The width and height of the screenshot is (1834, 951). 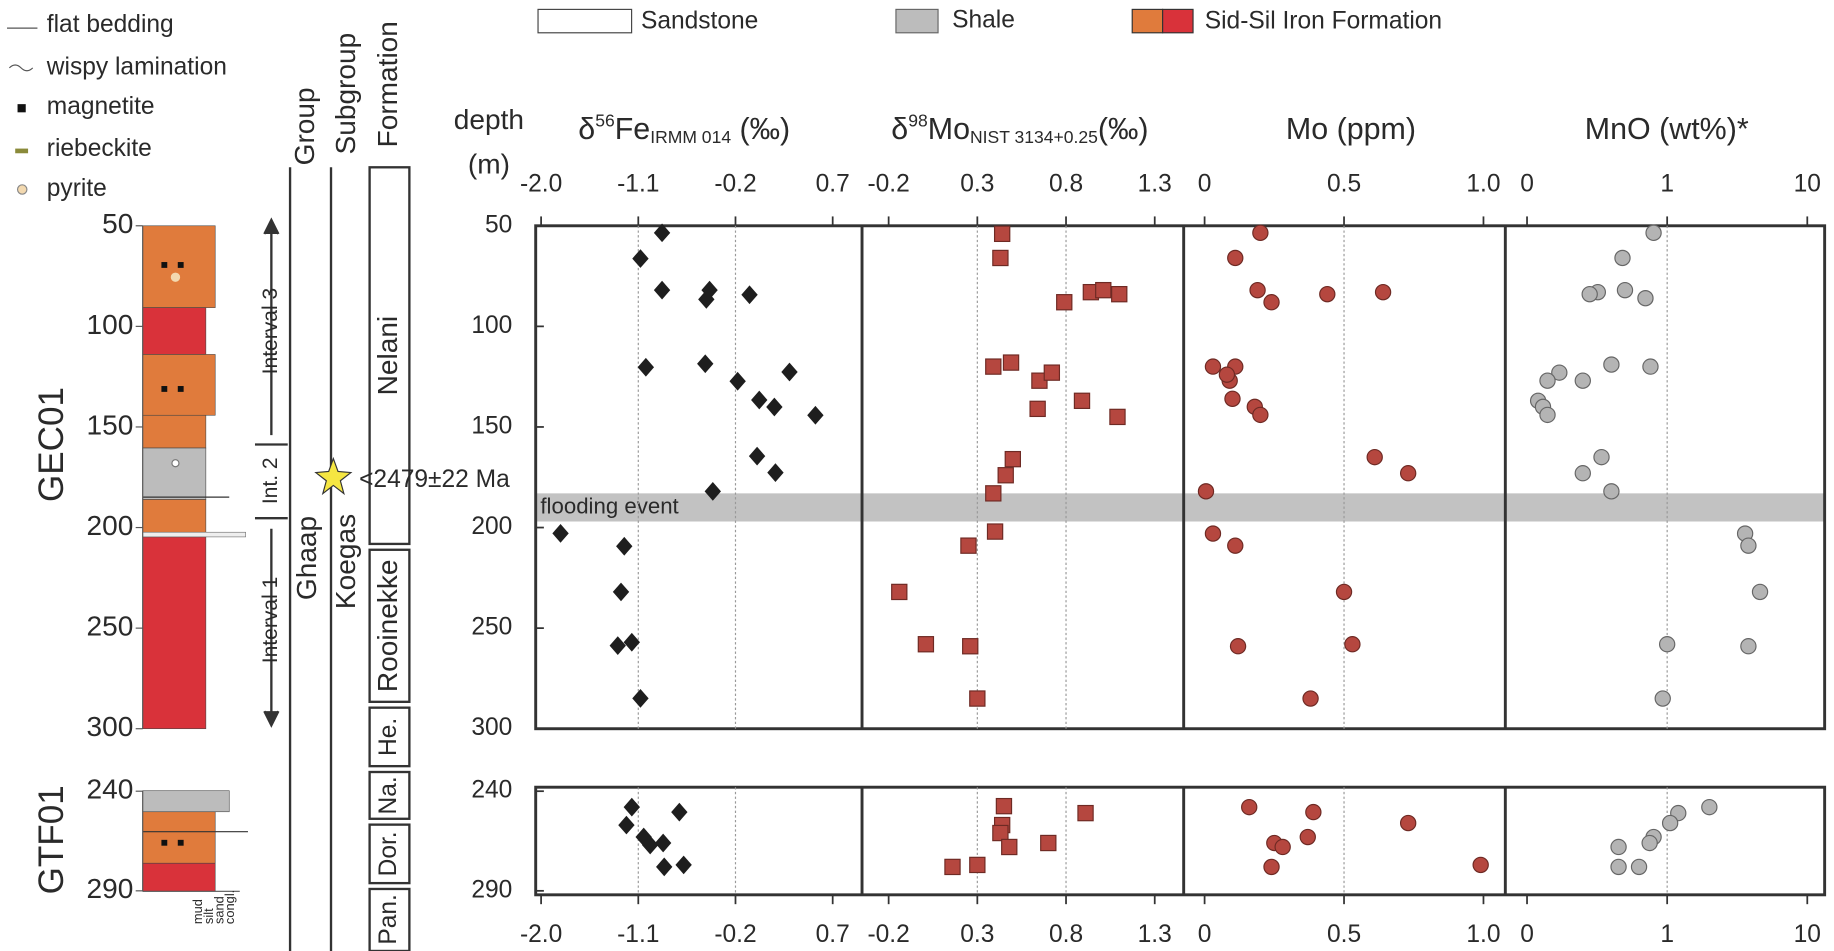 What do you see at coordinates (110, 24) in the screenshot?
I see `legend-label: flat bedding` at bounding box center [110, 24].